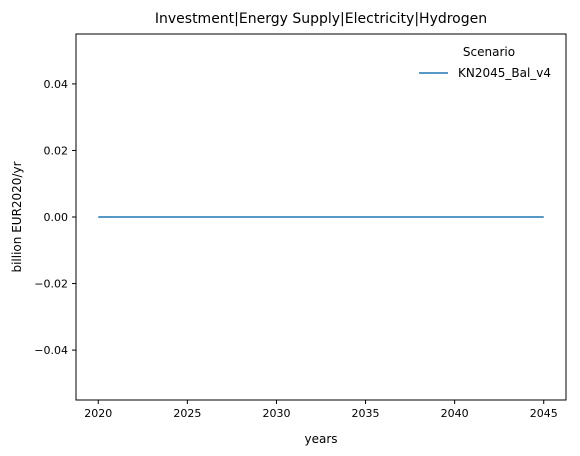  I want to click on legend-label: KN2045_Bal_v4, so click(504, 73).